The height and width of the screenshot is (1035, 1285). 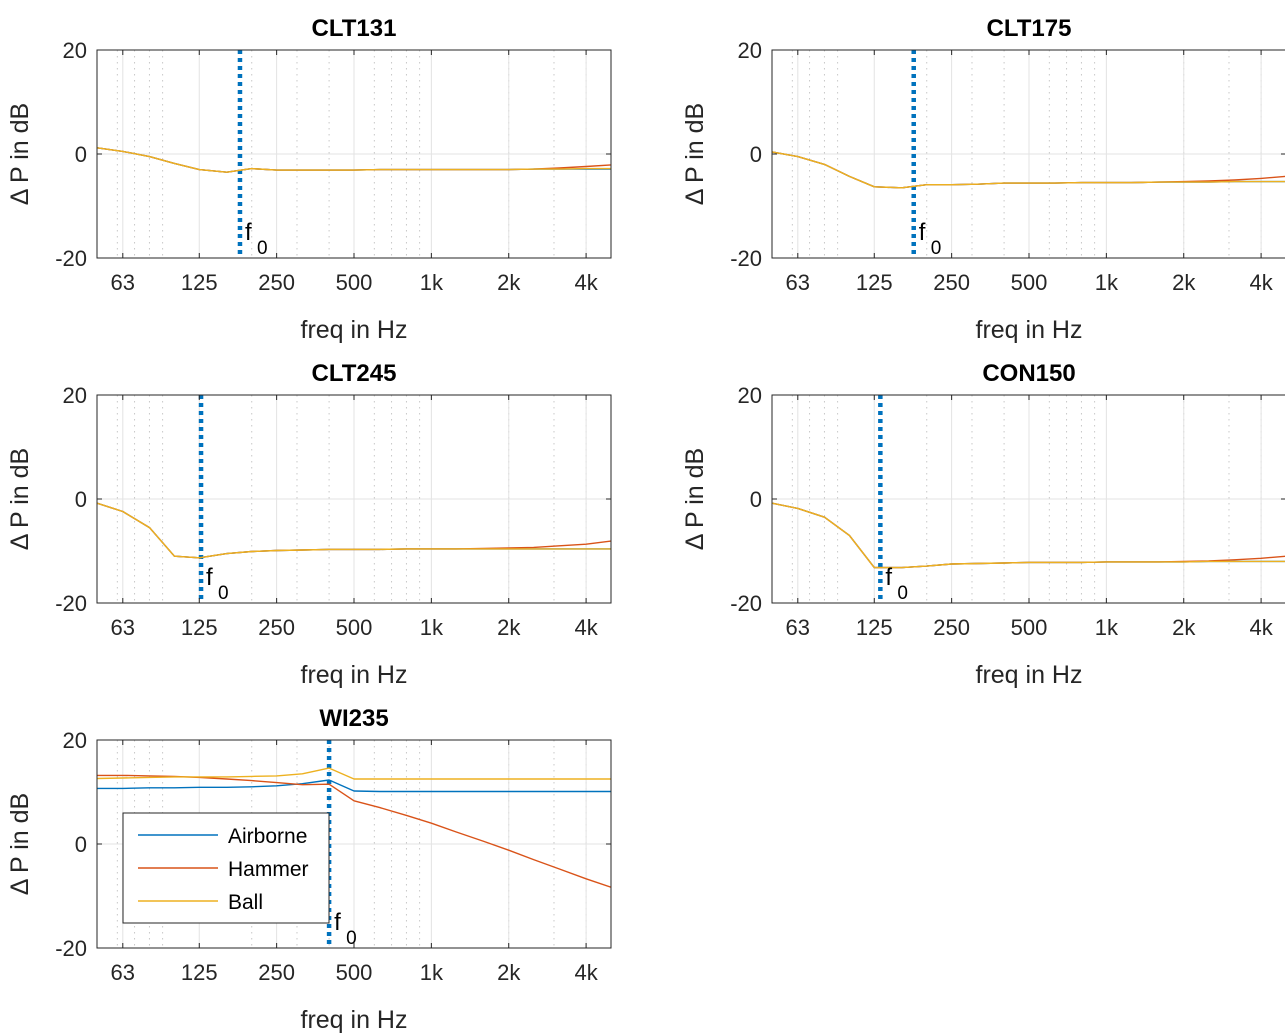 What do you see at coordinates (1028, 373) in the screenshot?
I see `chart-title: CON150` at bounding box center [1028, 373].